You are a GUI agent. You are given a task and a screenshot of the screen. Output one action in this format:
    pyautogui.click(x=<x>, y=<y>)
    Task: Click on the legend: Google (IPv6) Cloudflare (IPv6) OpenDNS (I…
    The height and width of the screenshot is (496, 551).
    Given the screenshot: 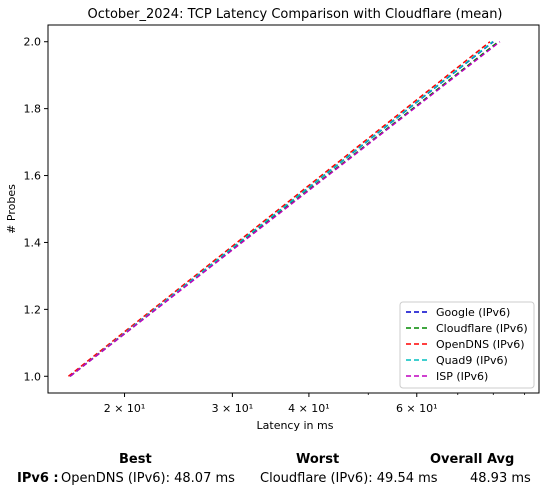 What is the action you would take?
    pyautogui.click(x=467, y=345)
    